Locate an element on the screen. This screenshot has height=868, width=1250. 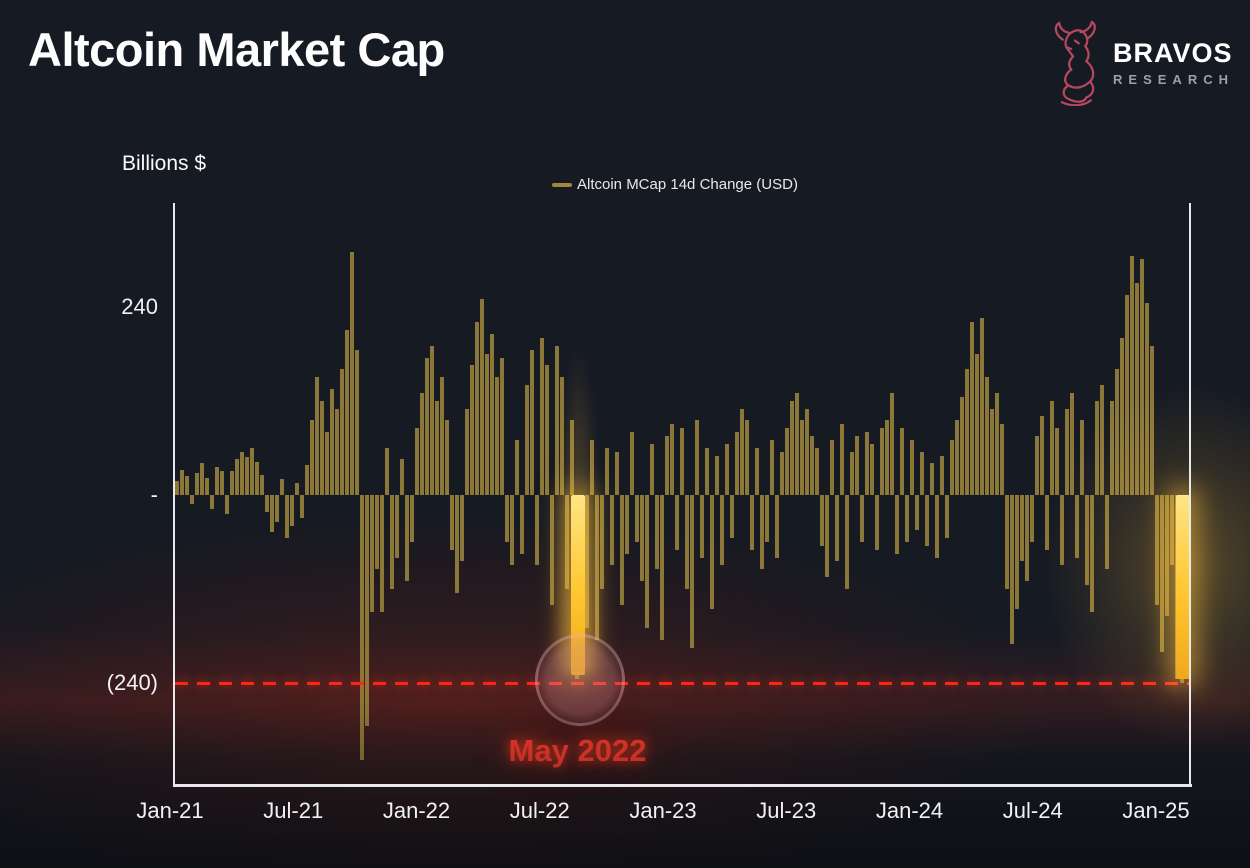
legend: Altcoin MCap 14d Change (USD) is located at coordinates (675, 184).